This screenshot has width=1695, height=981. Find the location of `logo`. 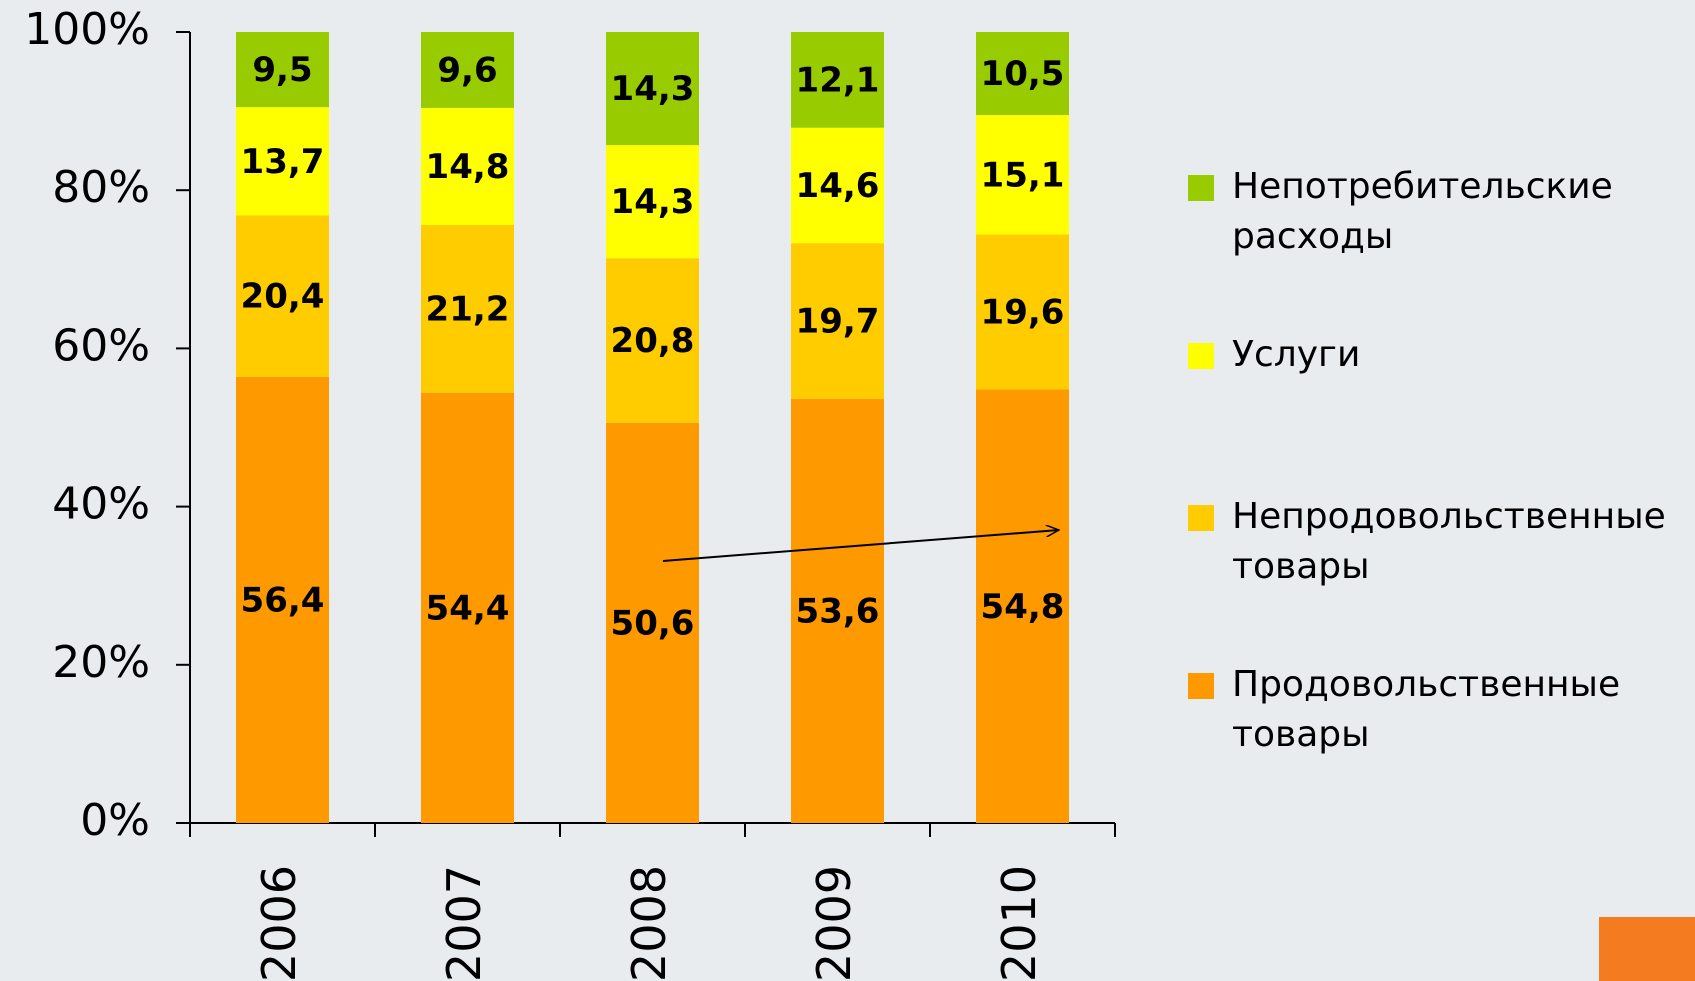

logo is located at coordinates (1647, 949).